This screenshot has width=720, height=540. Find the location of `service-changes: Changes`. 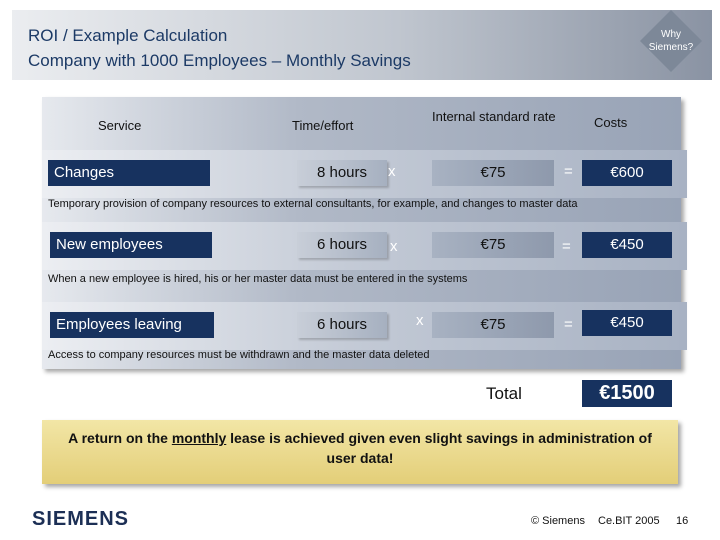

service-changes: Changes is located at coordinates (129, 173).